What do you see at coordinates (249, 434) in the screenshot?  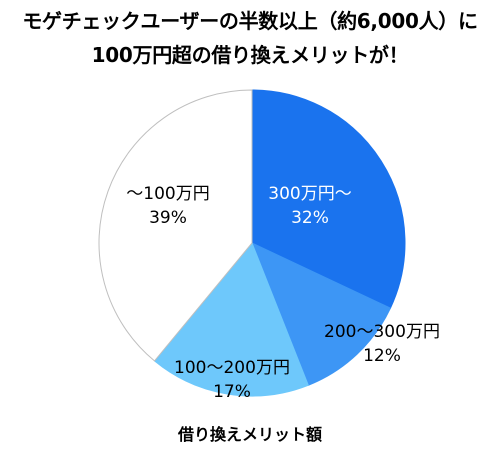 I see `chart-xlabel: 借り換えメリット額` at bounding box center [249, 434].